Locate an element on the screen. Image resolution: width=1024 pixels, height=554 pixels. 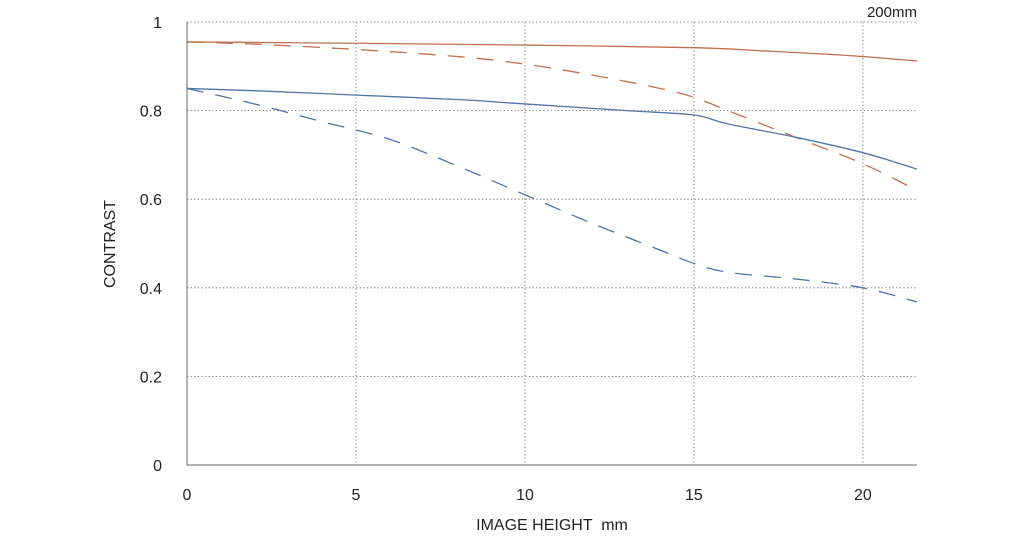
x-tick-label: 5 is located at coordinates (356, 495).